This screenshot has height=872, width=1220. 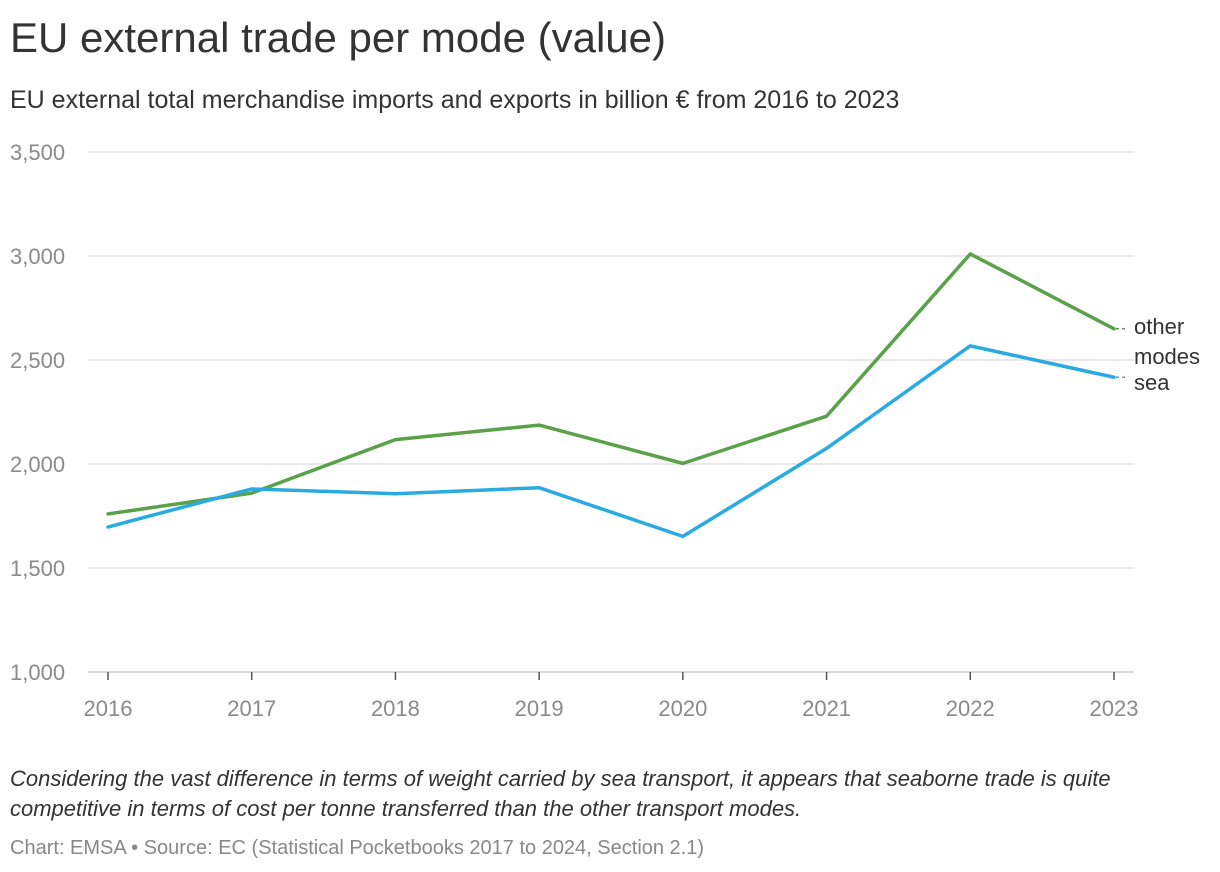 What do you see at coordinates (108, 708) in the screenshot?
I see `x-tick-label: 2016` at bounding box center [108, 708].